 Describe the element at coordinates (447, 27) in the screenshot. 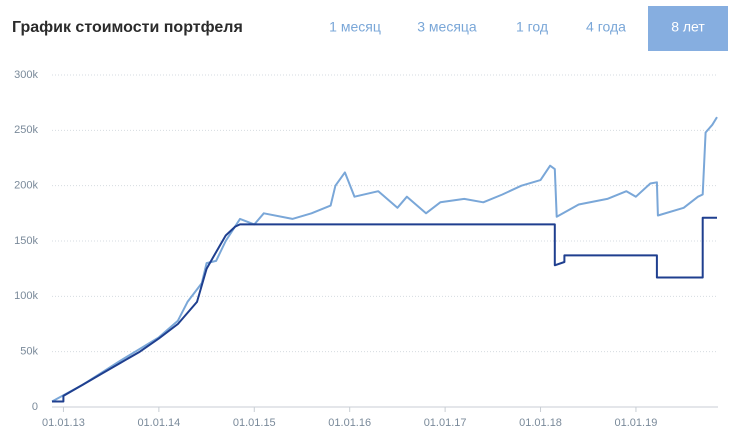

I see `period-tab: 3 месяца` at that location.